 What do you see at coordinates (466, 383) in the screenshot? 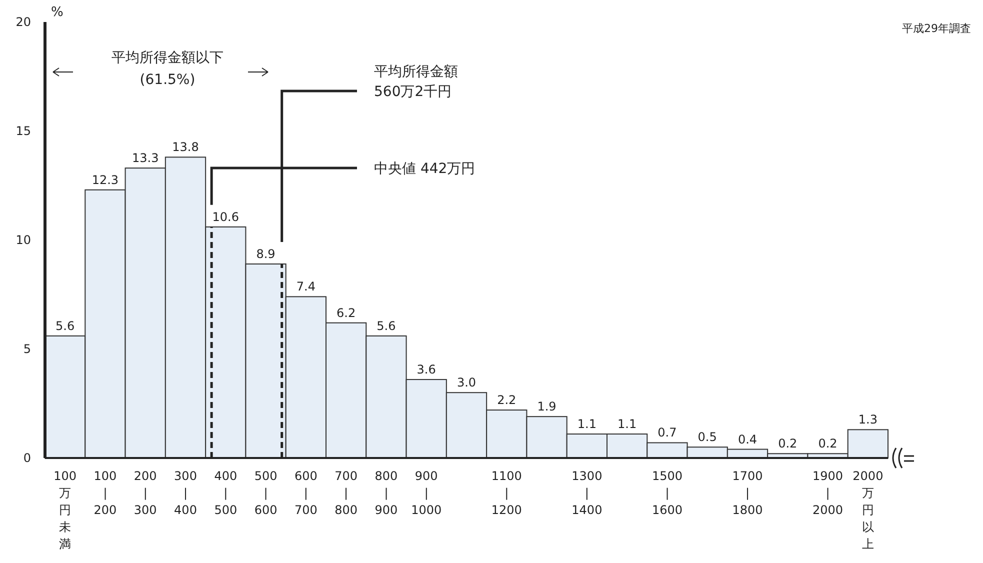
I see `data-label: 3.0` at bounding box center [466, 383].